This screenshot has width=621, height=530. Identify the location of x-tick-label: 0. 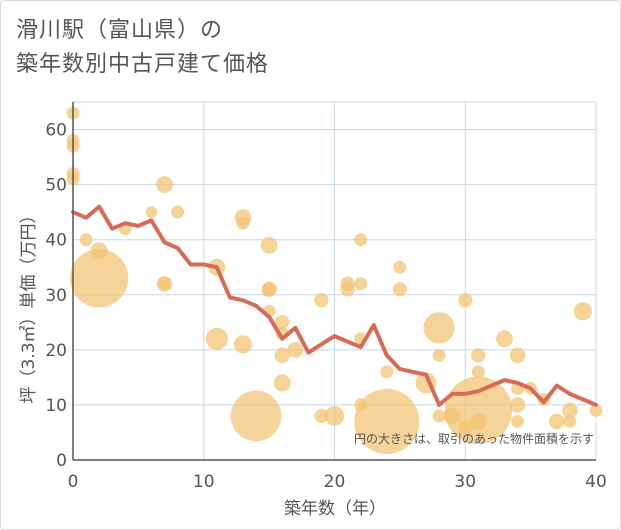
(73, 482).